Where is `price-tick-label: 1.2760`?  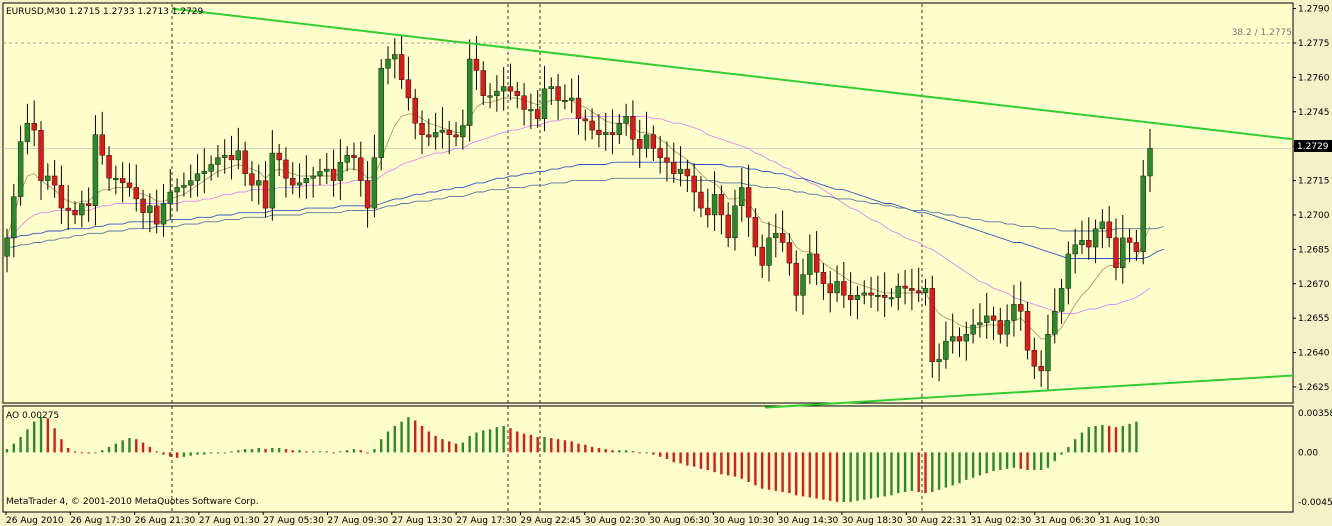 price-tick-label: 1.2760 is located at coordinates (1314, 78).